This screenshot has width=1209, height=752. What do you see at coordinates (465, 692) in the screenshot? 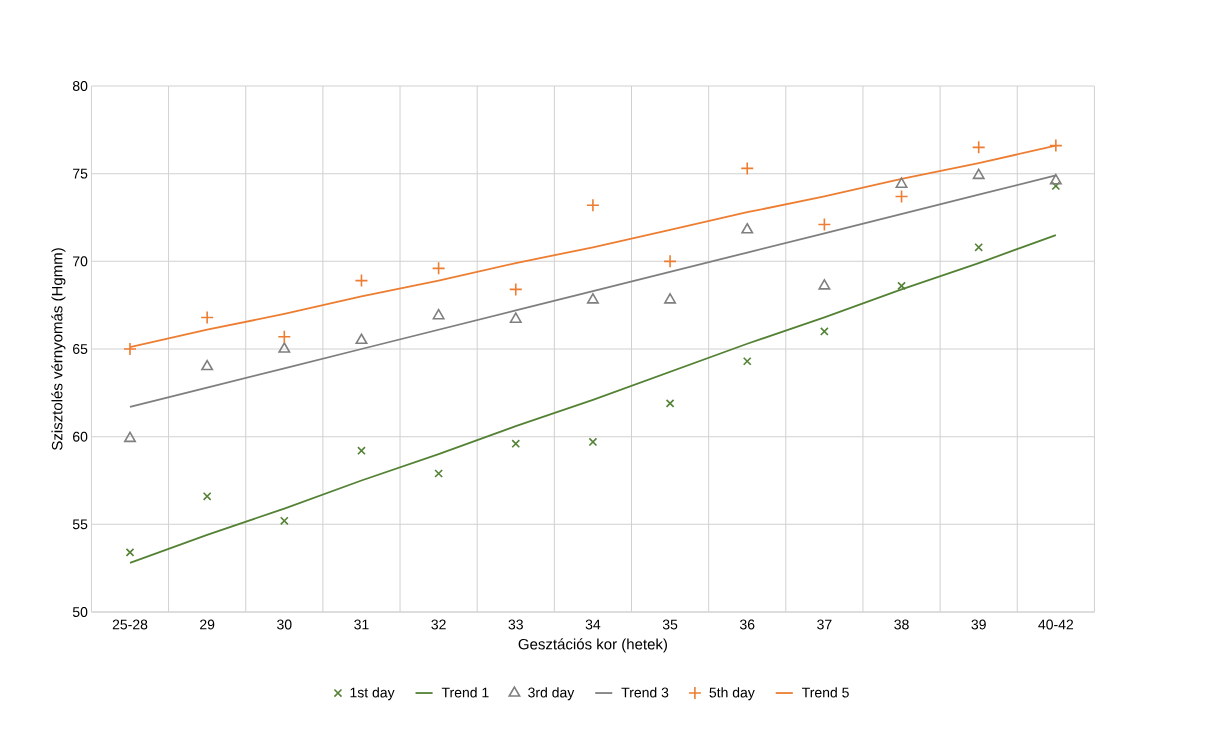
I see `legend-label: Trend 1` at bounding box center [465, 692].